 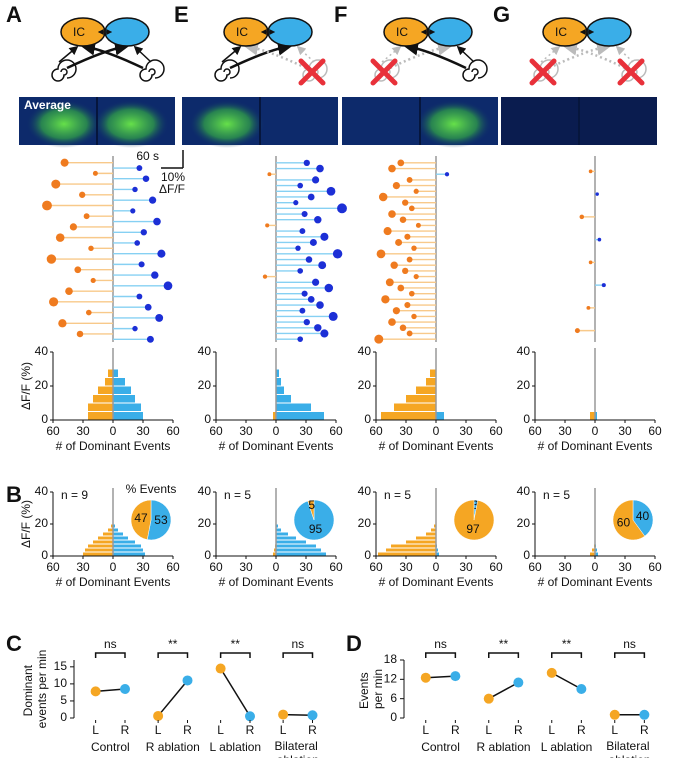 I want to click on pie-title: % Events, so click(x=151, y=489).